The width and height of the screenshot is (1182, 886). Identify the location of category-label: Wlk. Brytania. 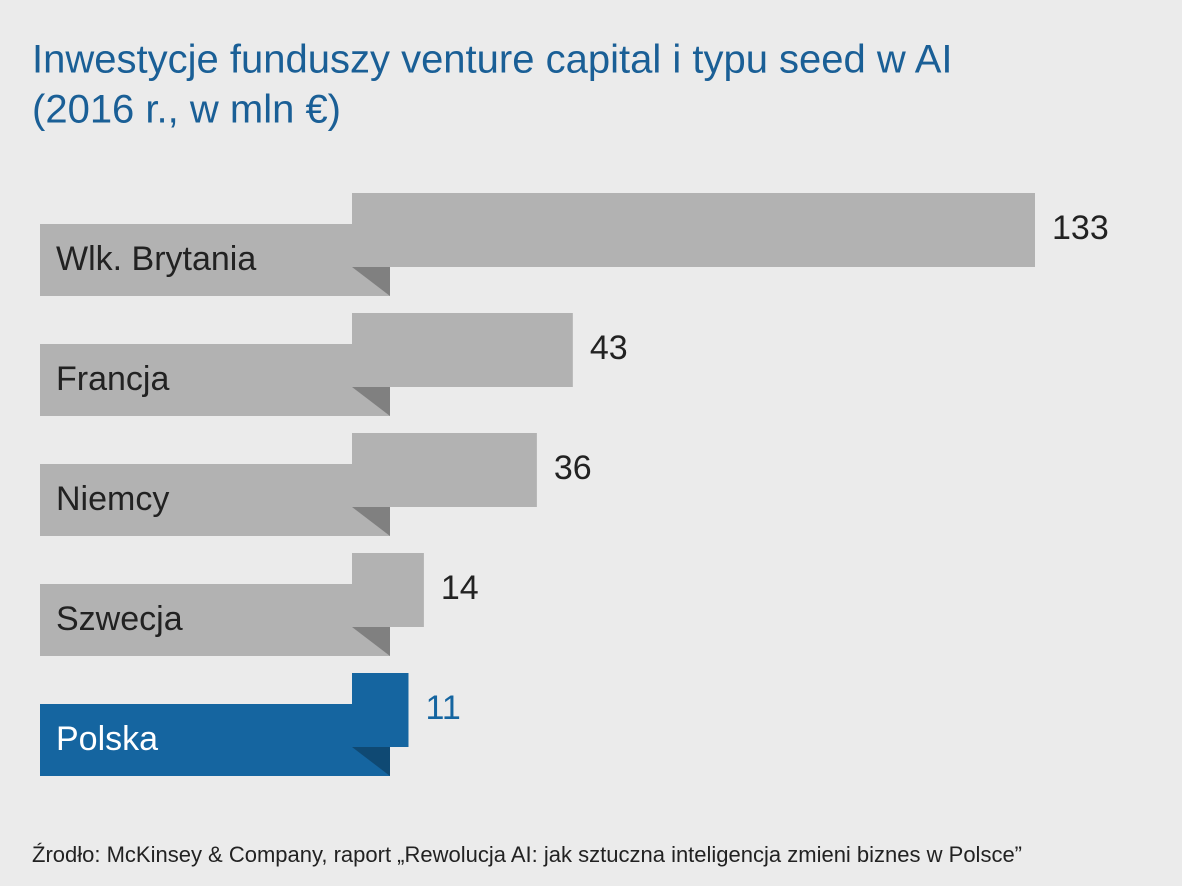
(156, 259).